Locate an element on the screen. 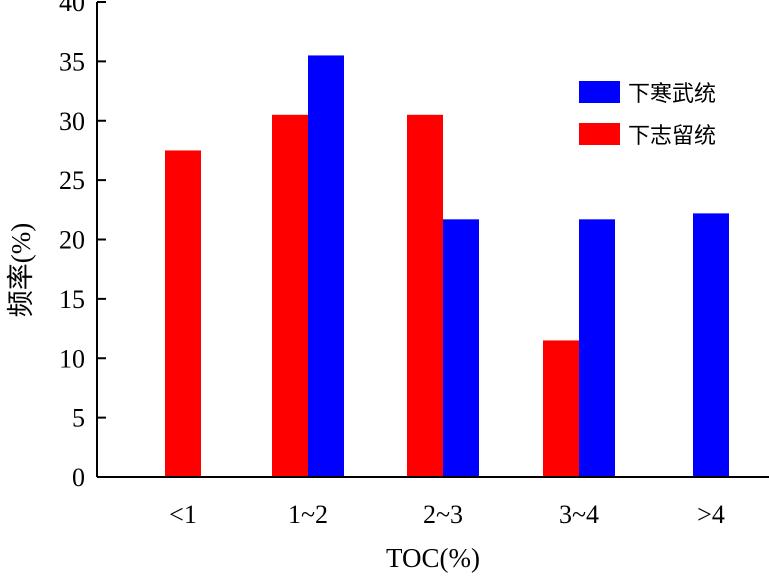 This screenshot has width=769, height=577. x-tick-label: 2~3 is located at coordinates (443, 514).